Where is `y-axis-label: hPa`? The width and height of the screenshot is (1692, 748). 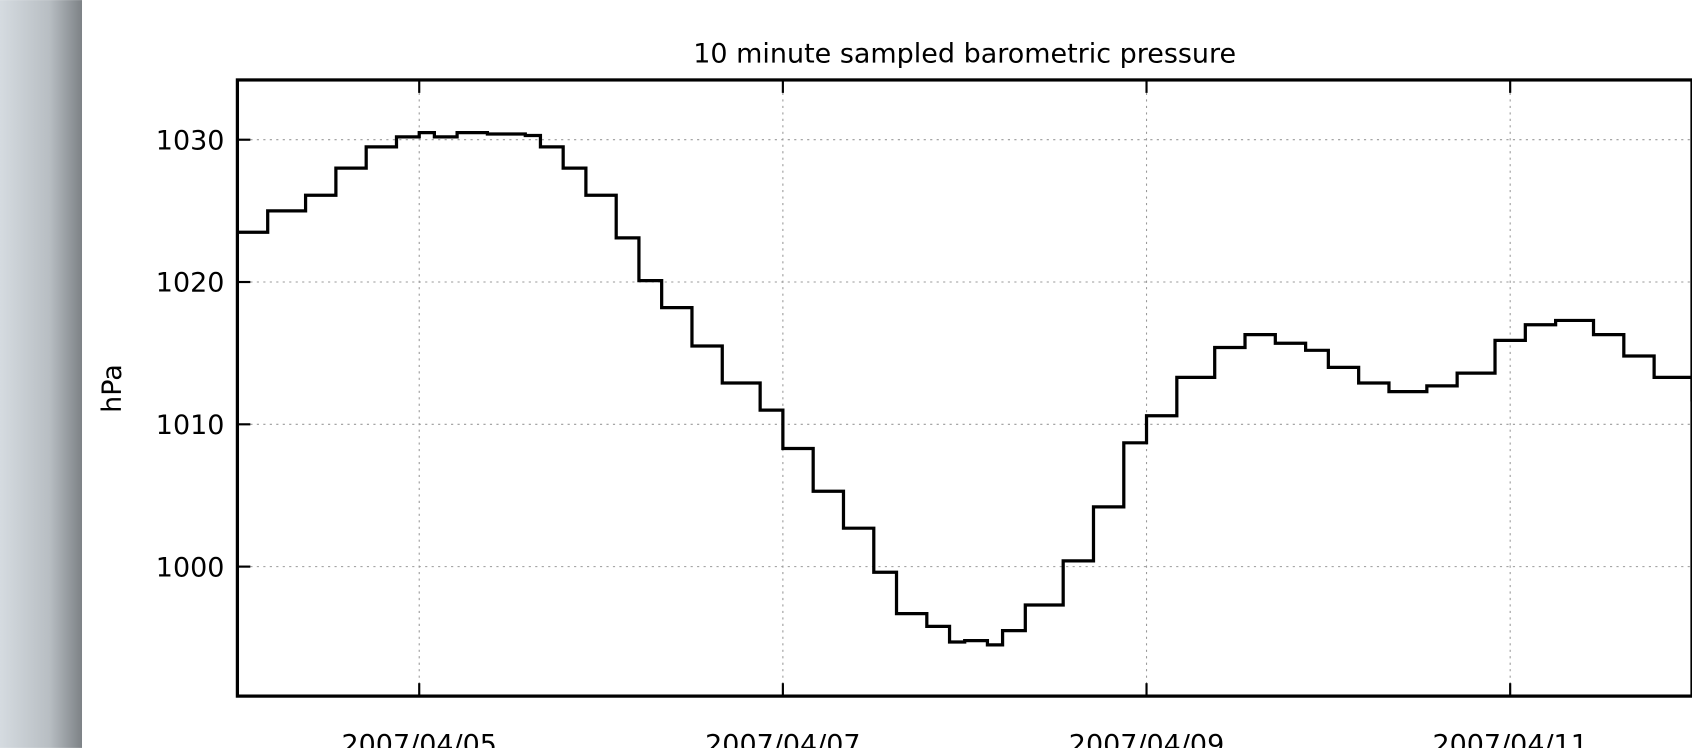
y-axis-label: hPa is located at coordinates (112, 388).